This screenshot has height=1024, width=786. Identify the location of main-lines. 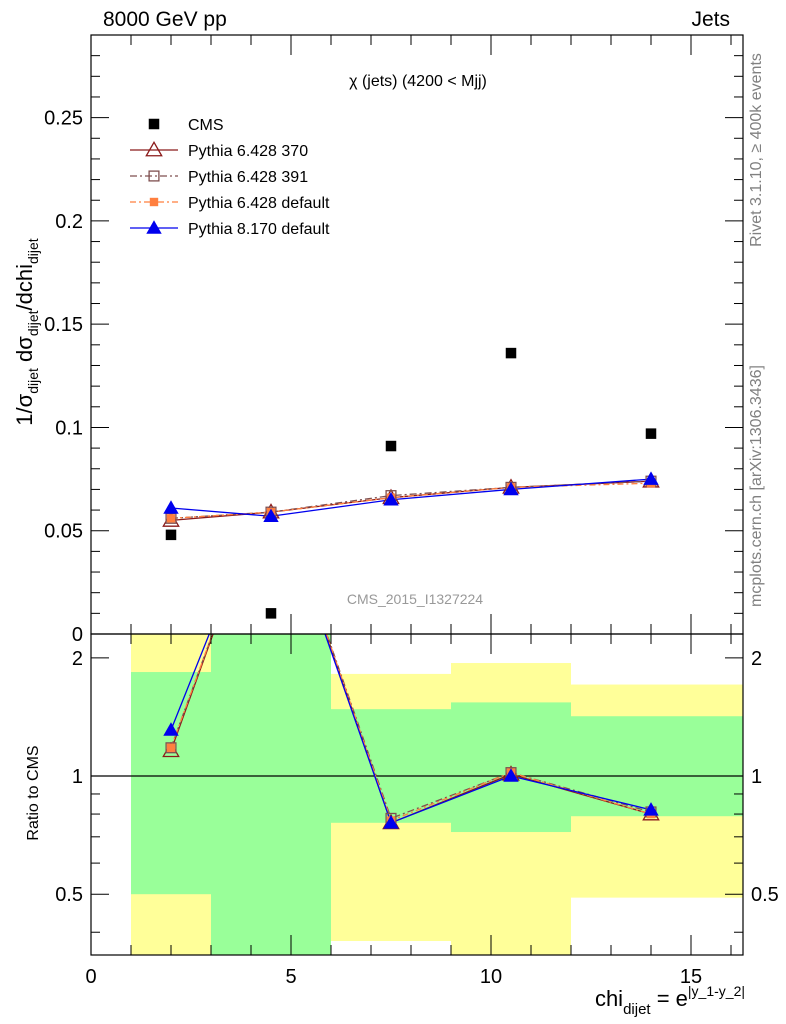
(411, 500).